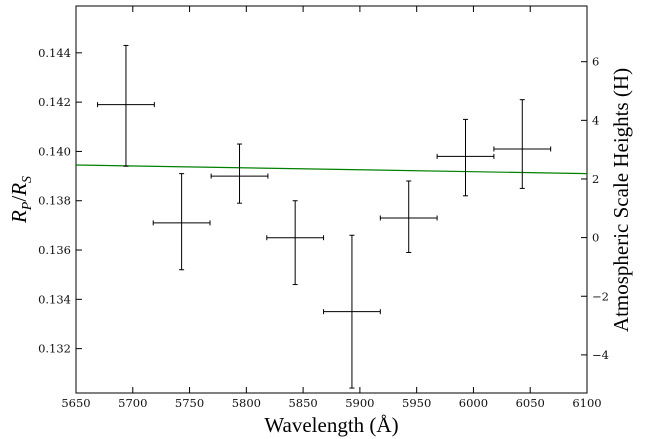  What do you see at coordinates (621, 200) in the screenshot?
I see `y-axis-right-label: Atmospheric Scale Heights (H)` at bounding box center [621, 200].